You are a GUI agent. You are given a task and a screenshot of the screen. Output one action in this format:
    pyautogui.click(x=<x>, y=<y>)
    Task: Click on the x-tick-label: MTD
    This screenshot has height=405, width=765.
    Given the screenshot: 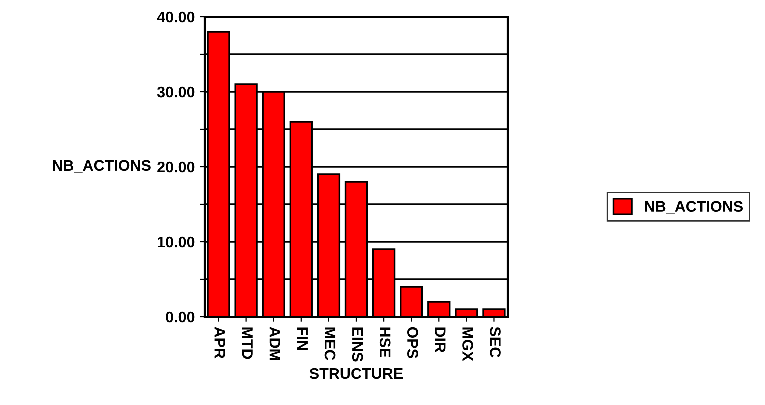 What is the action you would take?
    pyautogui.click(x=247, y=344)
    